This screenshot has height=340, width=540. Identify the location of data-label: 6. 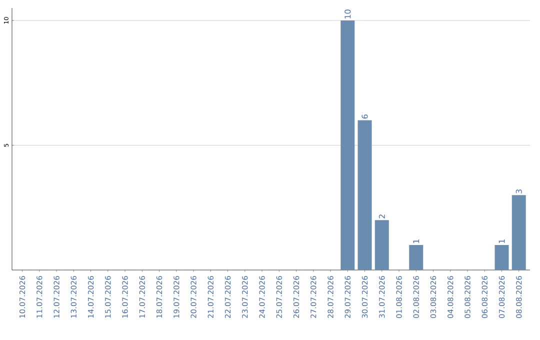
(365, 116).